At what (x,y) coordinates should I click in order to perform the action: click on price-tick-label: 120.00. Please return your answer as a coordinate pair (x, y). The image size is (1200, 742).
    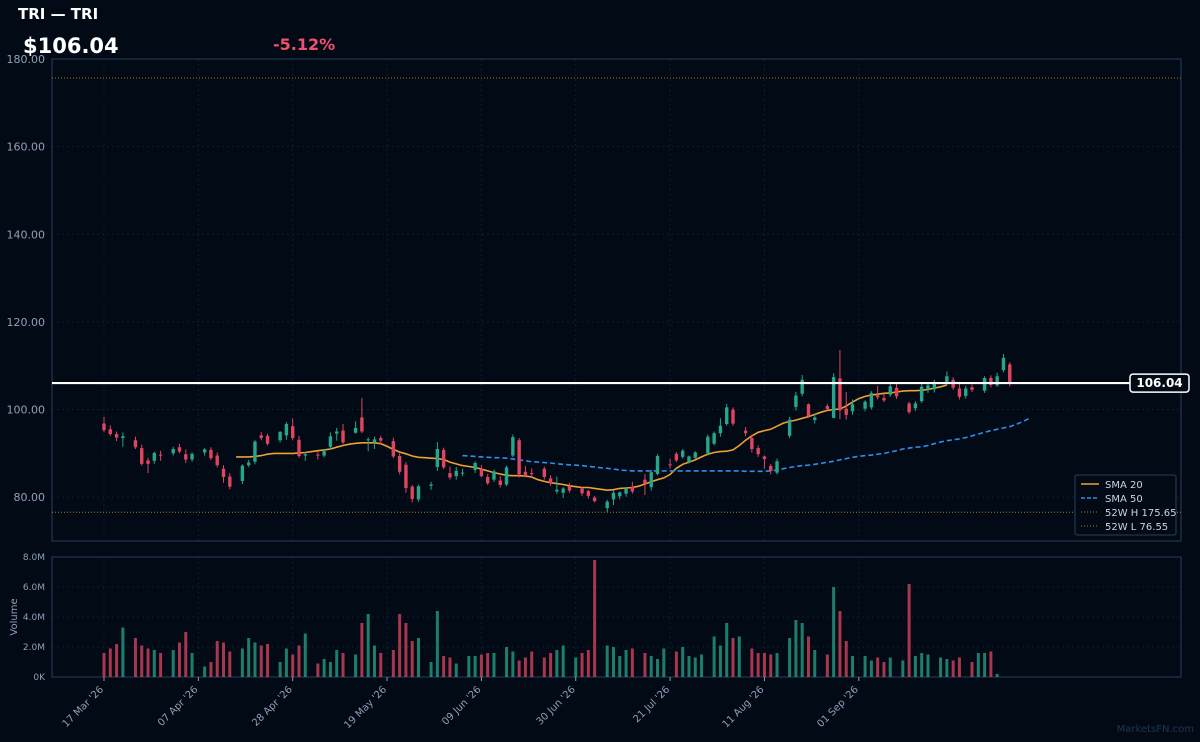
    Looking at the image, I should click on (26, 322).